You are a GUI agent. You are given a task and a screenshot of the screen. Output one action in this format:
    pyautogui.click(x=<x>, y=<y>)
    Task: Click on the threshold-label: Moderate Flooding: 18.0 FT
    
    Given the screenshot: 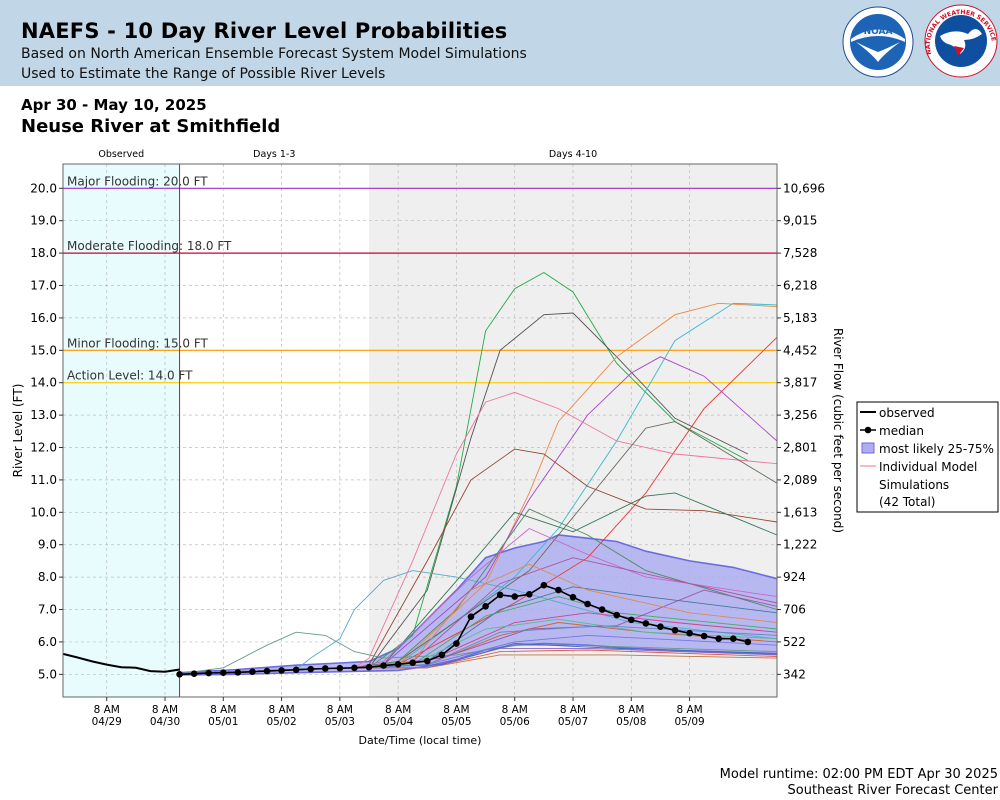 What is the action you would take?
    pyautogui.click(x=149, y=246)
    